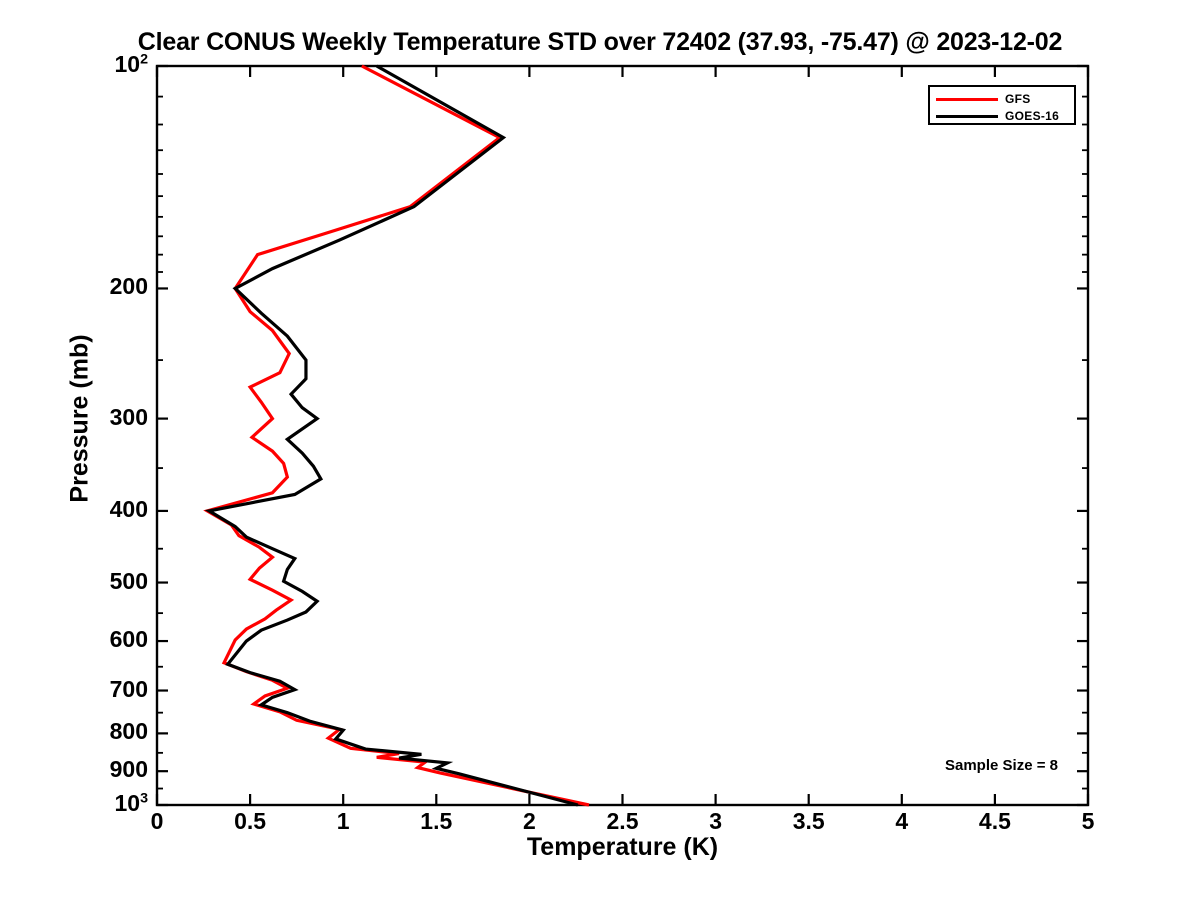 This screenshot has width=1200, height=900. Describe the element at coordinates (622, 821) in the screenshot. I see `x-tick-label: 2.5` at that location.